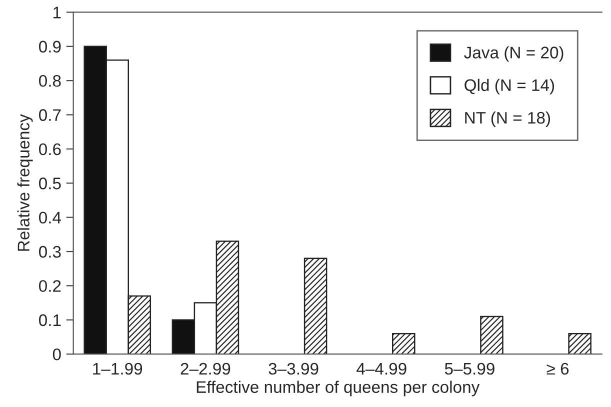 The width and height of the screenshot is (611, 407). Describe the element at coordinates (117, 368) in the screenshot. I see `x-tick-label: 1–1.99` at that location.